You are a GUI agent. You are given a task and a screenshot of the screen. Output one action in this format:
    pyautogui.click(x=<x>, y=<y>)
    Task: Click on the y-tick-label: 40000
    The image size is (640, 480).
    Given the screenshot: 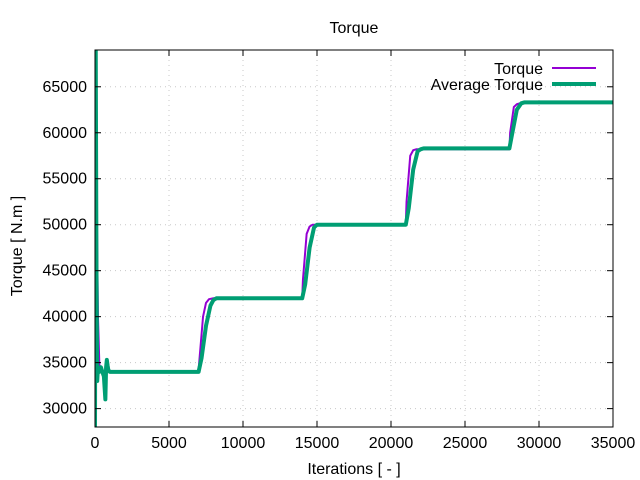 What is the action you would take?
    pyautogui.click(x=65, y=317)
    